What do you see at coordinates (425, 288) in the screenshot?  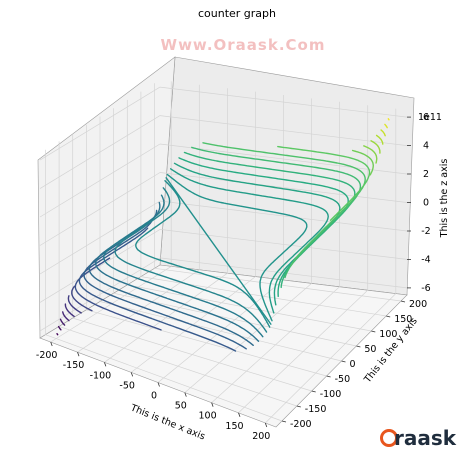 I see `z-tick-label: -6` at bounding box center [425, 288].